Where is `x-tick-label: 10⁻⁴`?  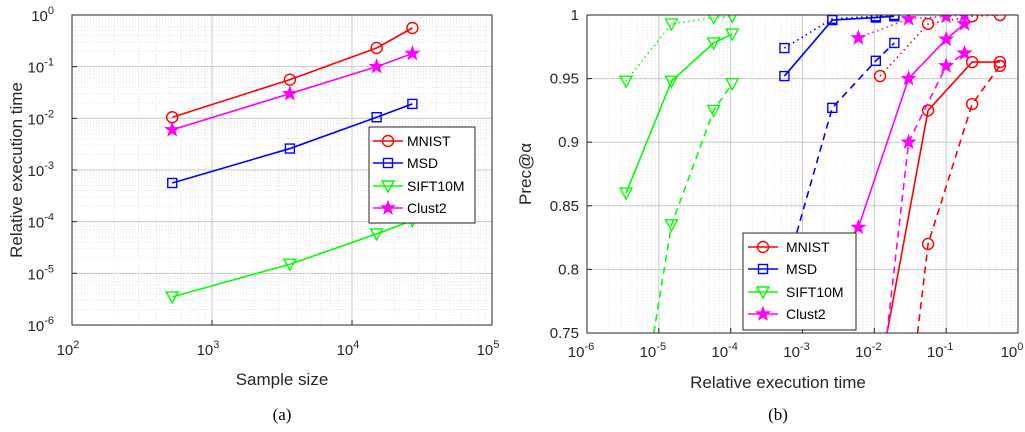
x-tick-label: 10⁻⁴ is located at coordinates (724, 351).